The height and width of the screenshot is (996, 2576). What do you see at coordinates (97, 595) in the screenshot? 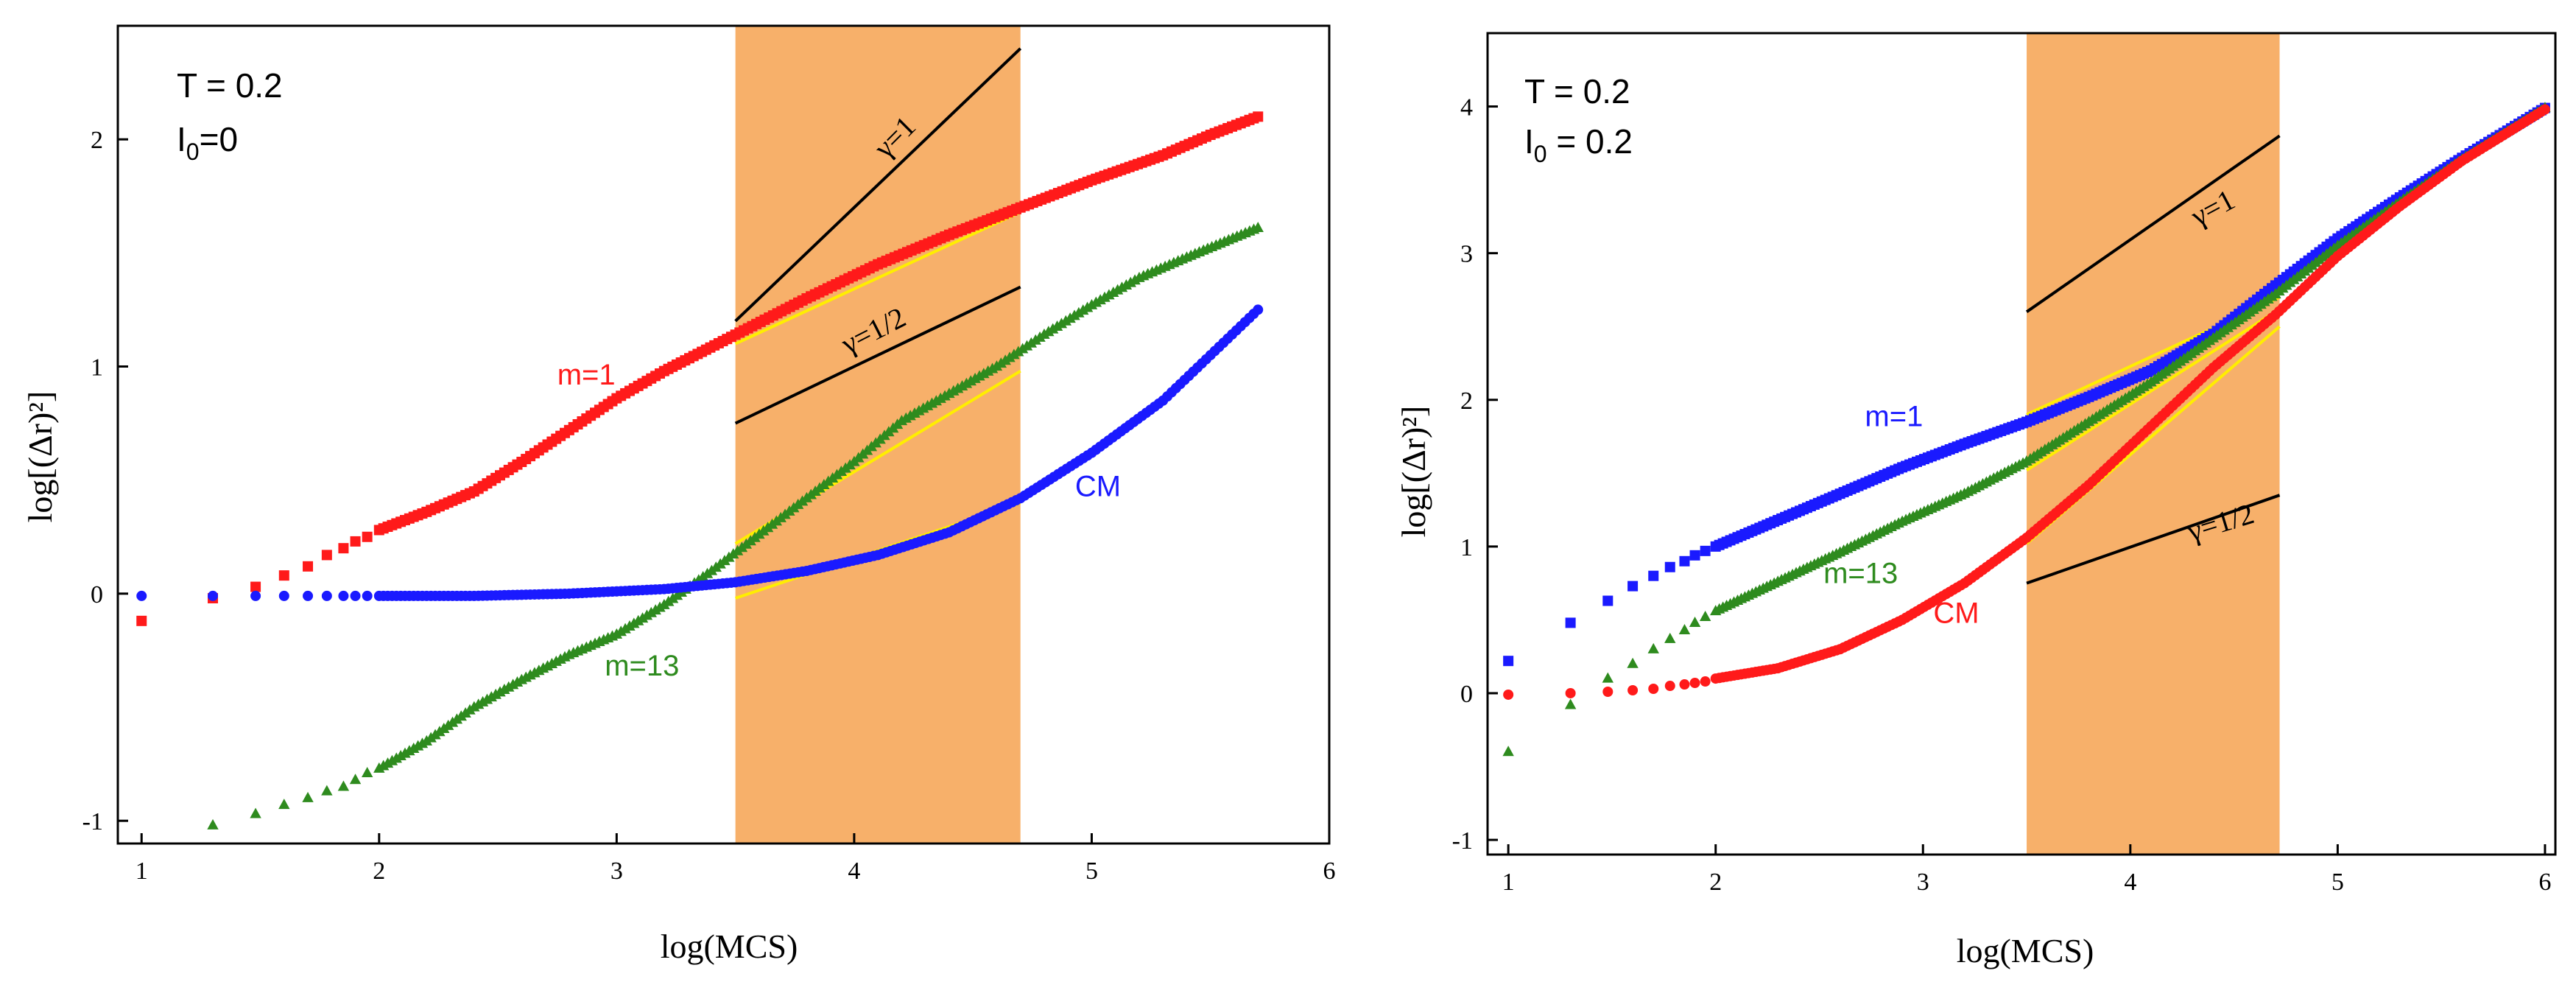
I see `y-tick-label: 0` at bounding box center [97, 595].